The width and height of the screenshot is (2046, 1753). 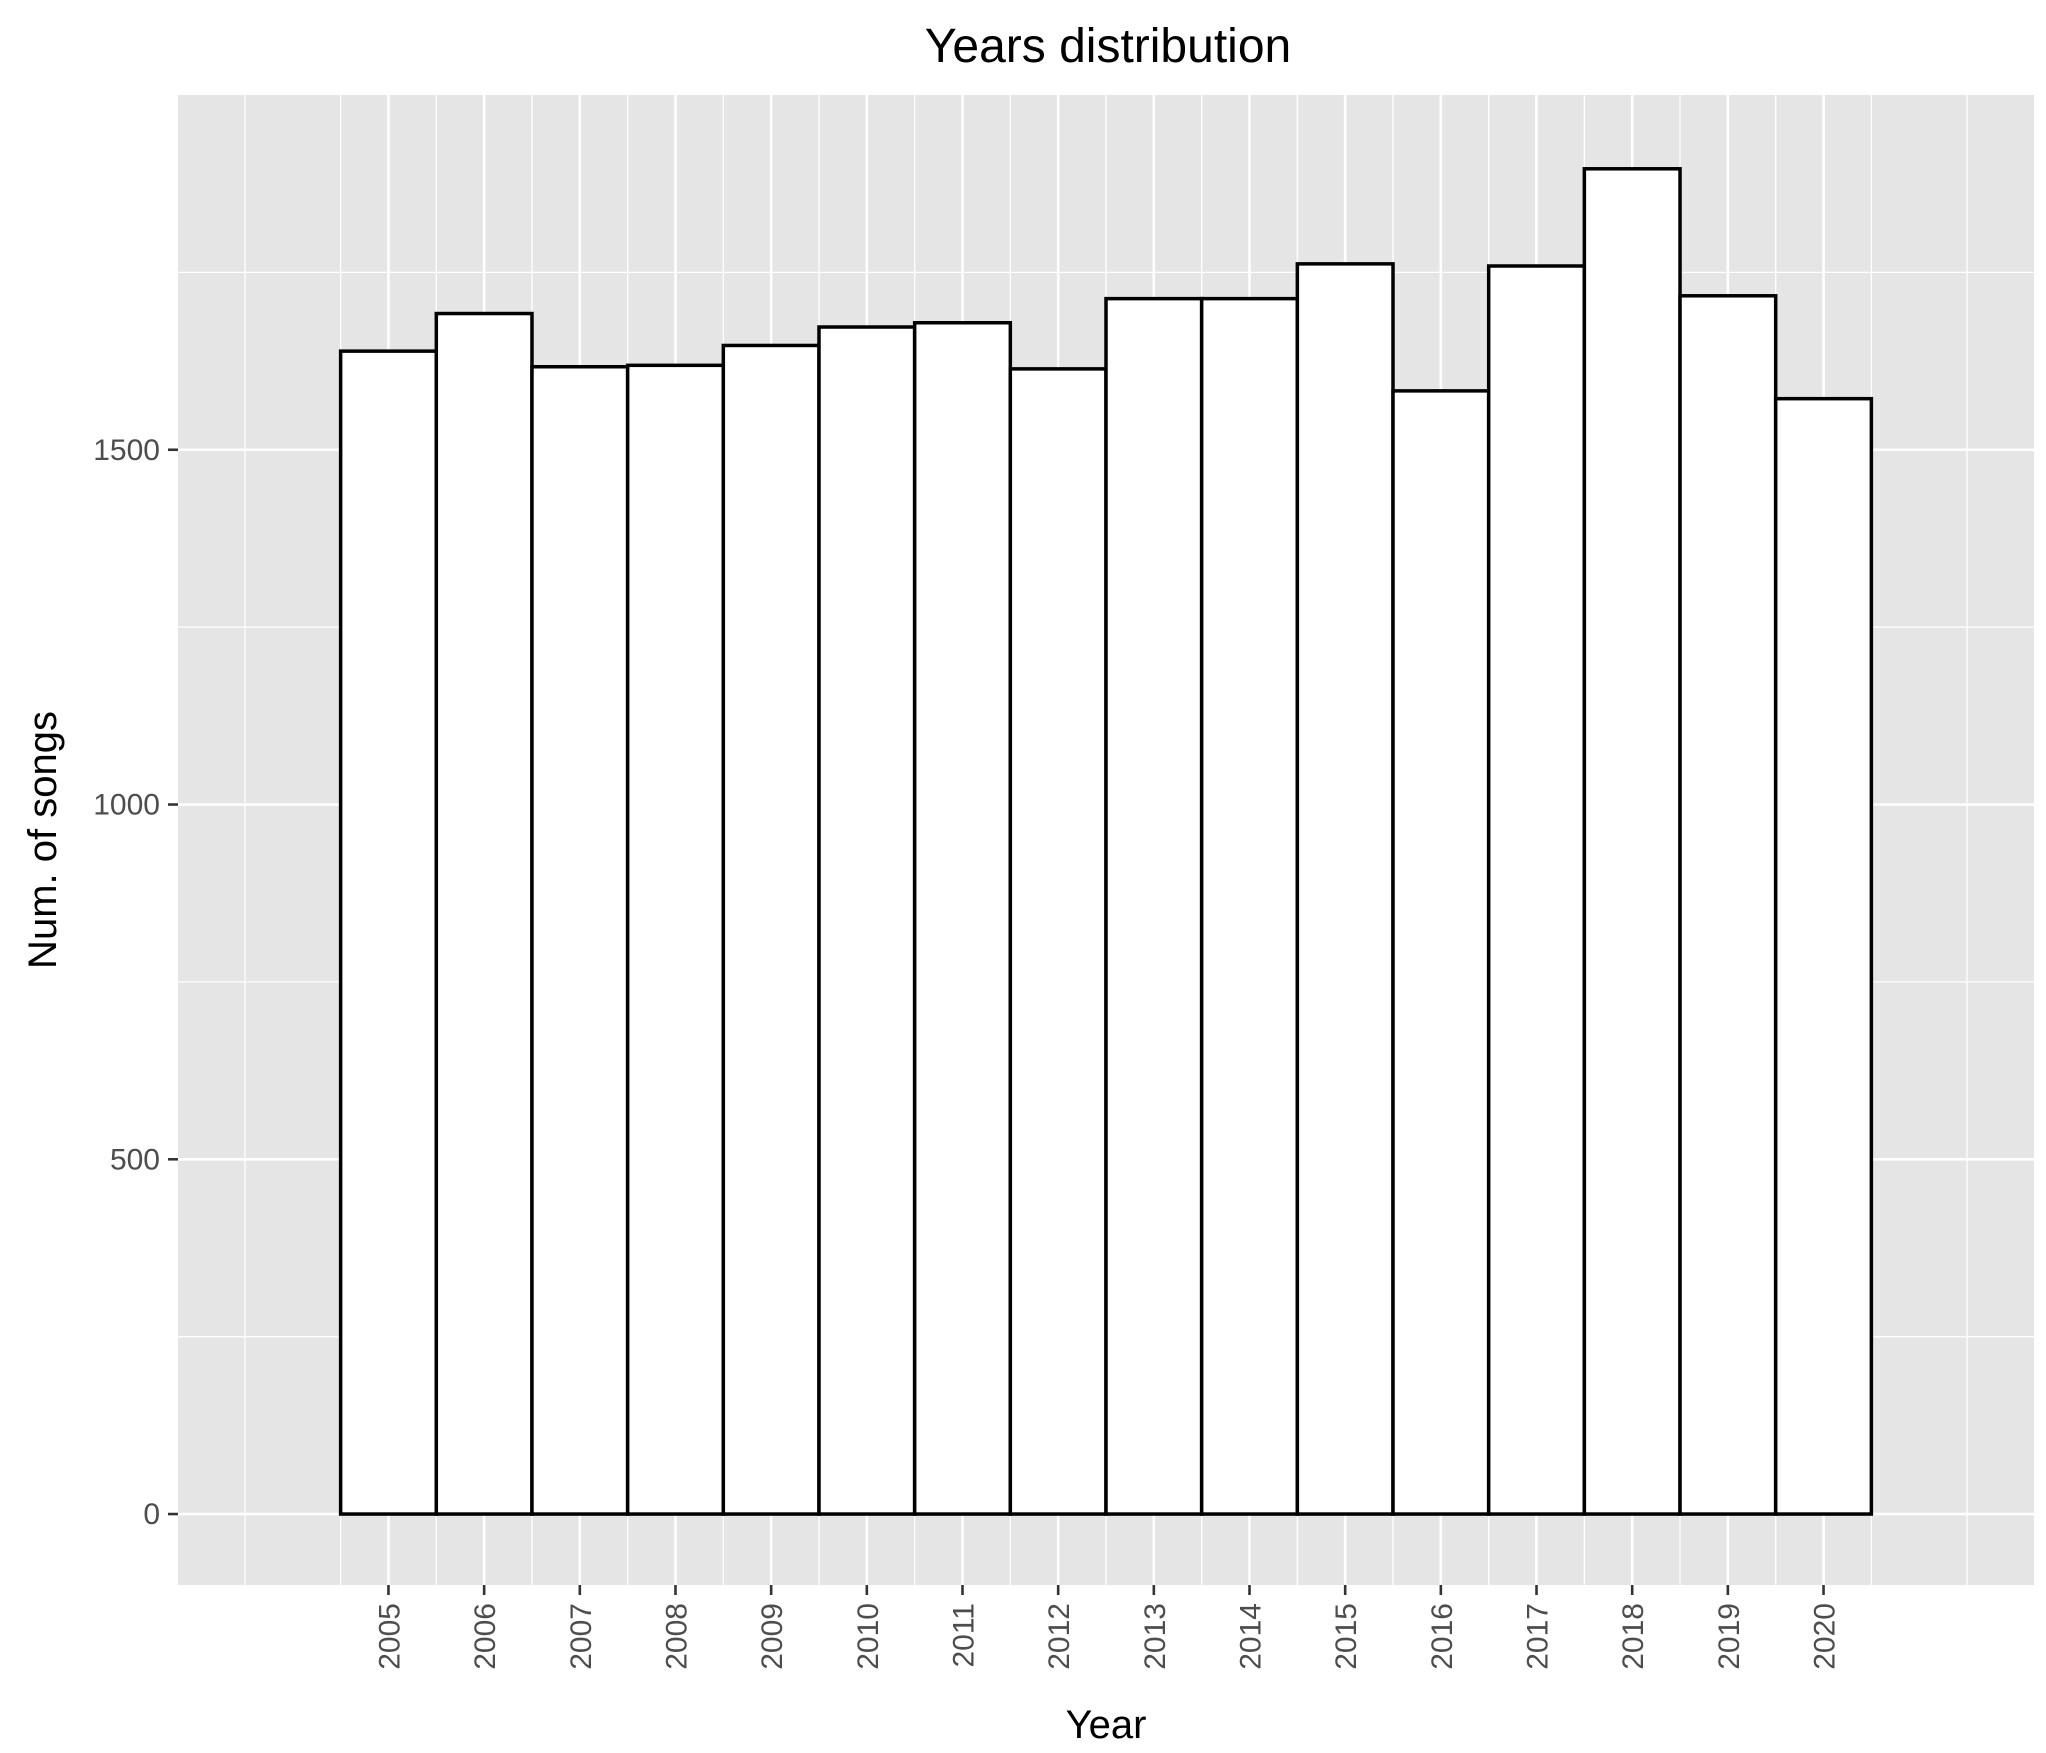 I want to click on bar-2016, so click(x=1441, y=952).